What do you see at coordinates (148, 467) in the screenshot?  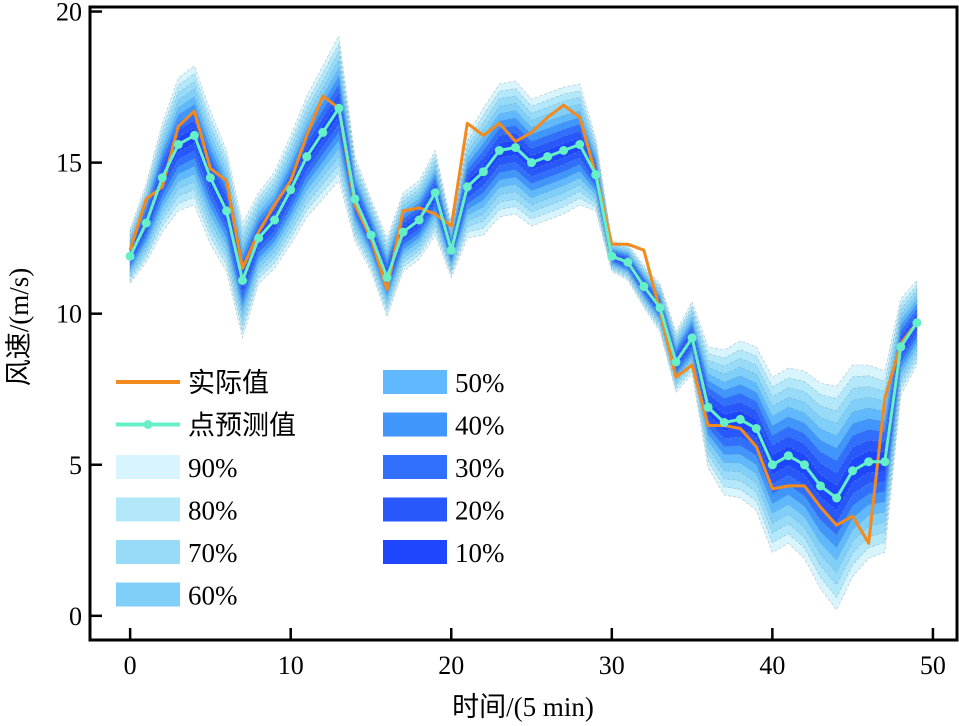 I see `legend-swatch-90pct` at bounding box center [148, 467].